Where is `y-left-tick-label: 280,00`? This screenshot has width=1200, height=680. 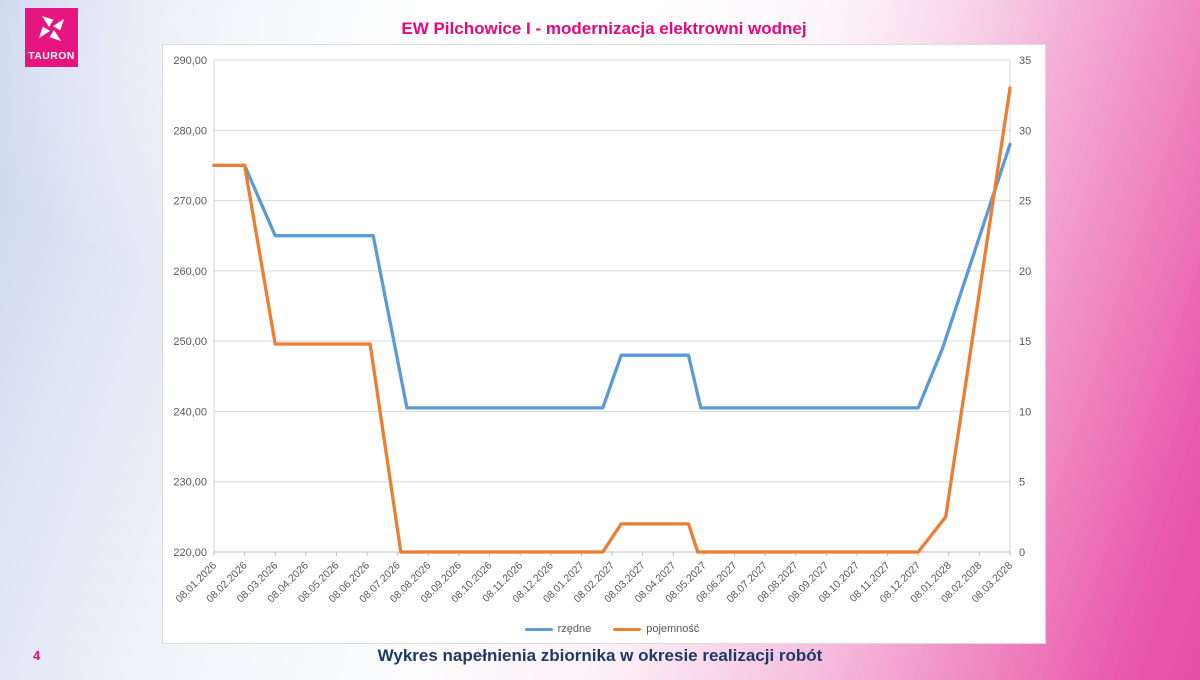
y-left-tick-label: 280,00 is located at coordinates (190, 131).